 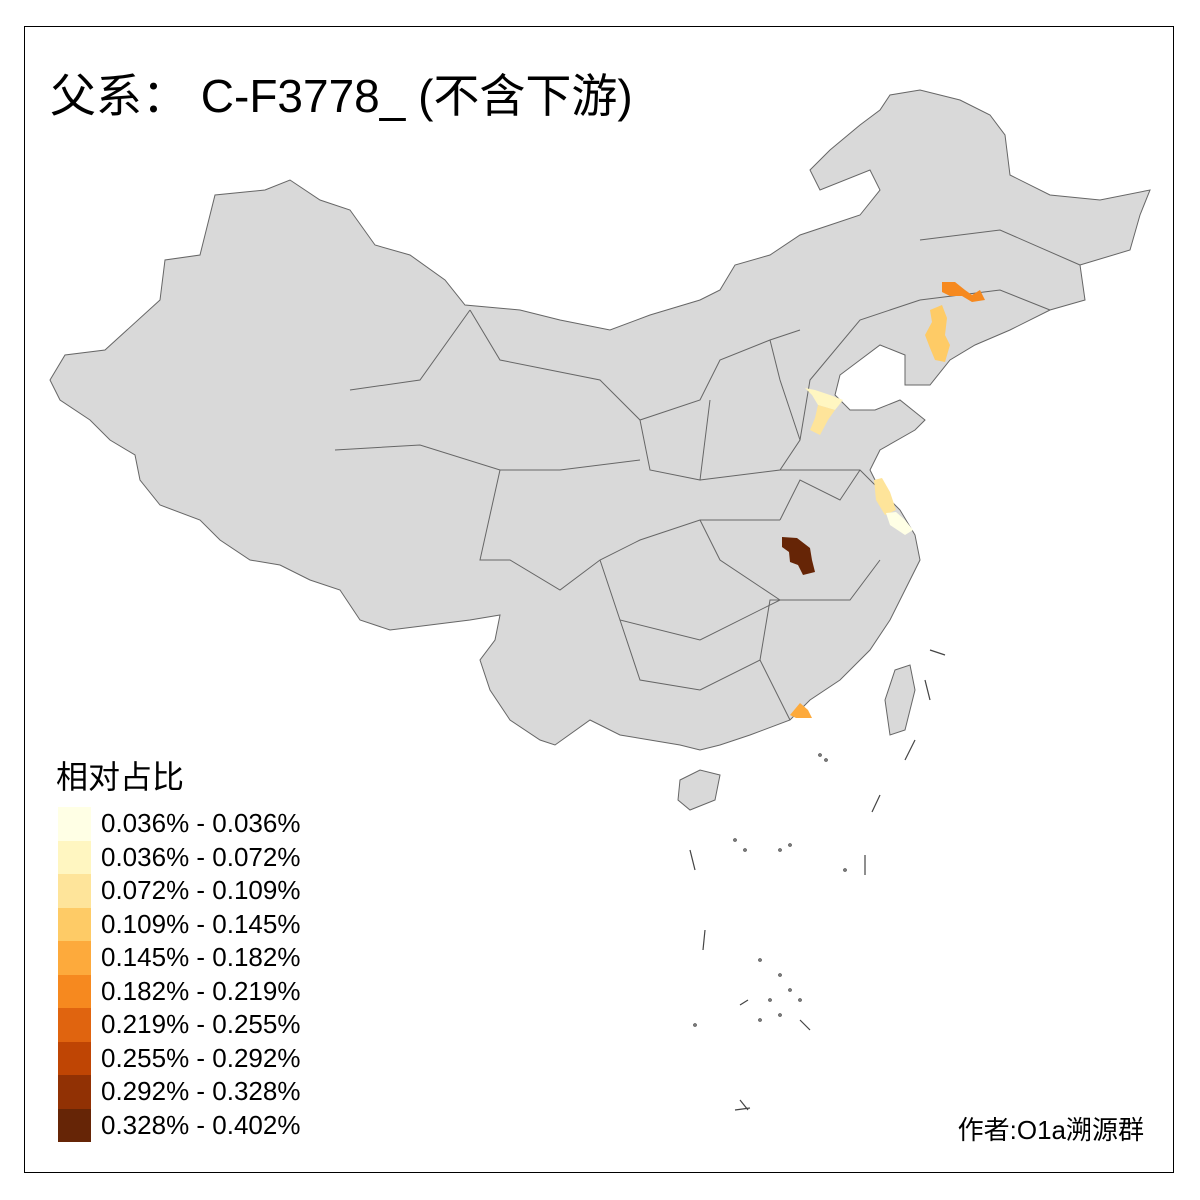 What do you see at coordinates (201, 1024) in the screenshot?
I see `legend-label: 0.219% - 0.255%` at bounding box center [201, 1024].